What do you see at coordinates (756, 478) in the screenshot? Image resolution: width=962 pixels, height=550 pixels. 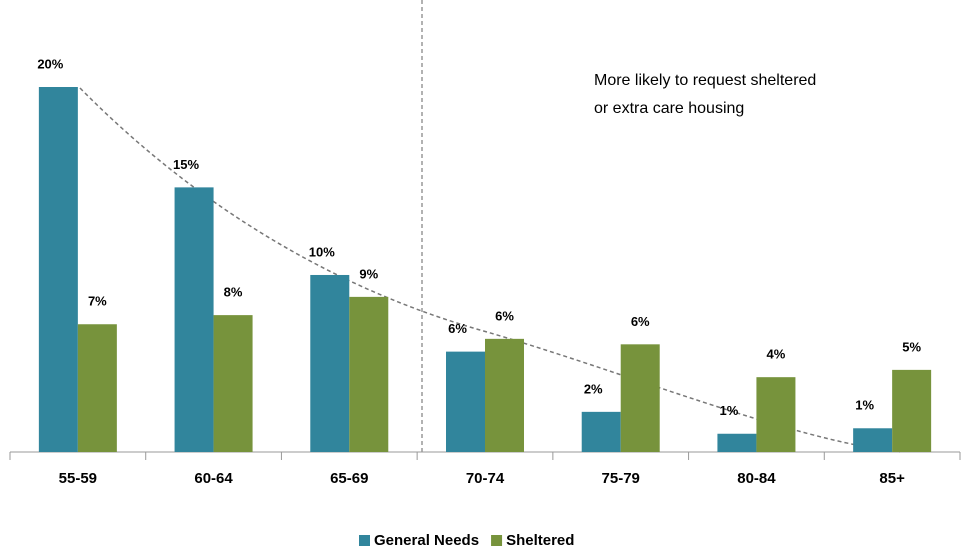 I see `x-tick-label: 80-84` at bounding box center [756, 478].